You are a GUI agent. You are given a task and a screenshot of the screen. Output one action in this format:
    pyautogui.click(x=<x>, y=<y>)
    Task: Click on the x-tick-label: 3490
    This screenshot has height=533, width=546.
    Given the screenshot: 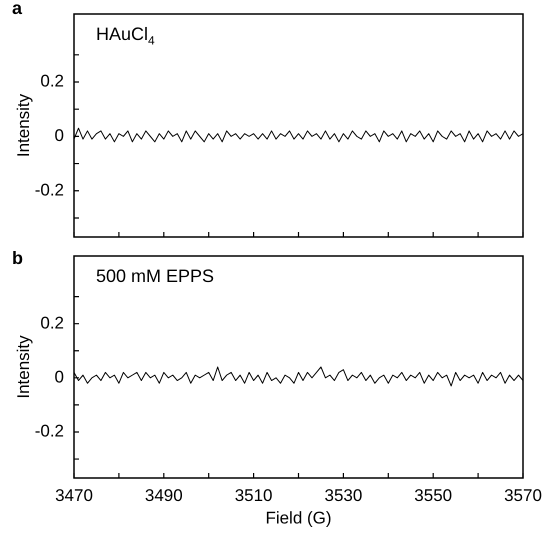 What is the action you would take?
    pyautogui.click(x=163, y=495)
    